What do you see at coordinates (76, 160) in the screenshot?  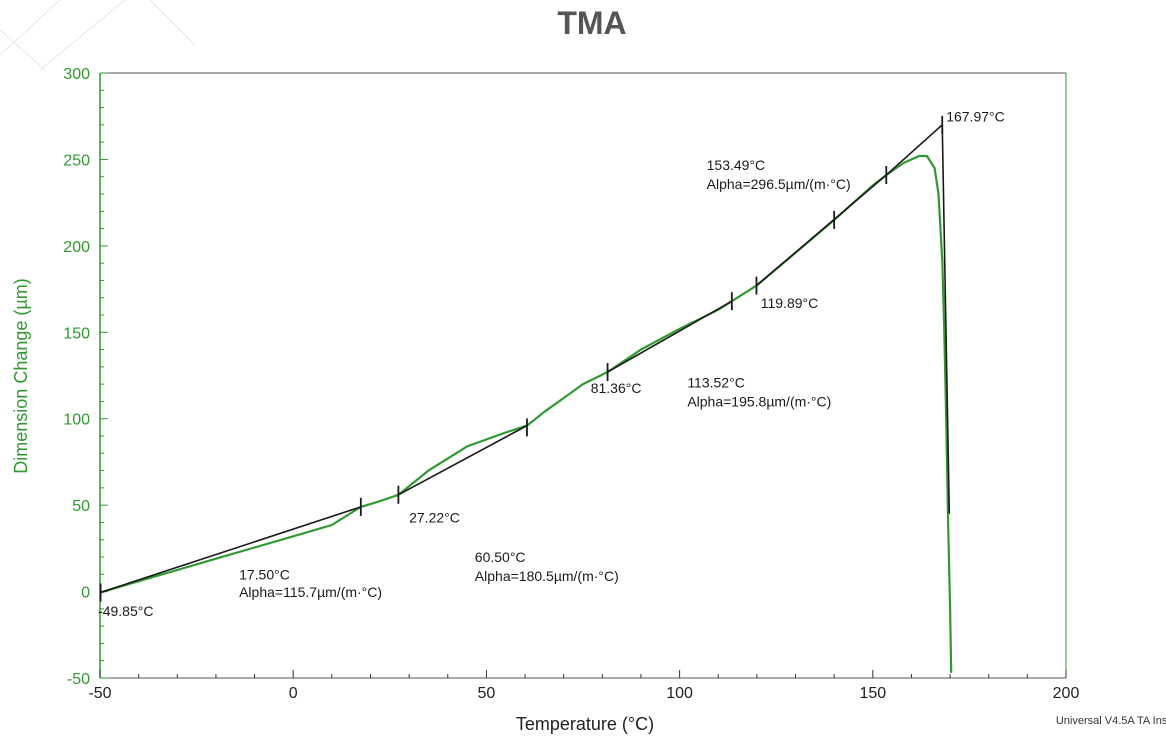 I see `y-tick-label: 250` at bounding box center [76, 160].